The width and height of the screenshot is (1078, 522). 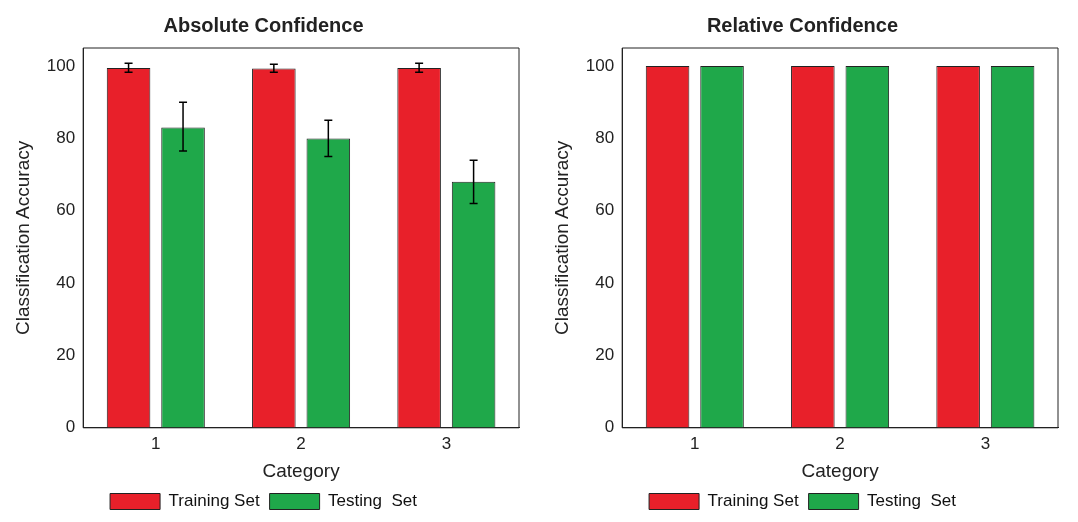 I want to click on chart-title: Absolute Confidence, so click(x=263, y=24).